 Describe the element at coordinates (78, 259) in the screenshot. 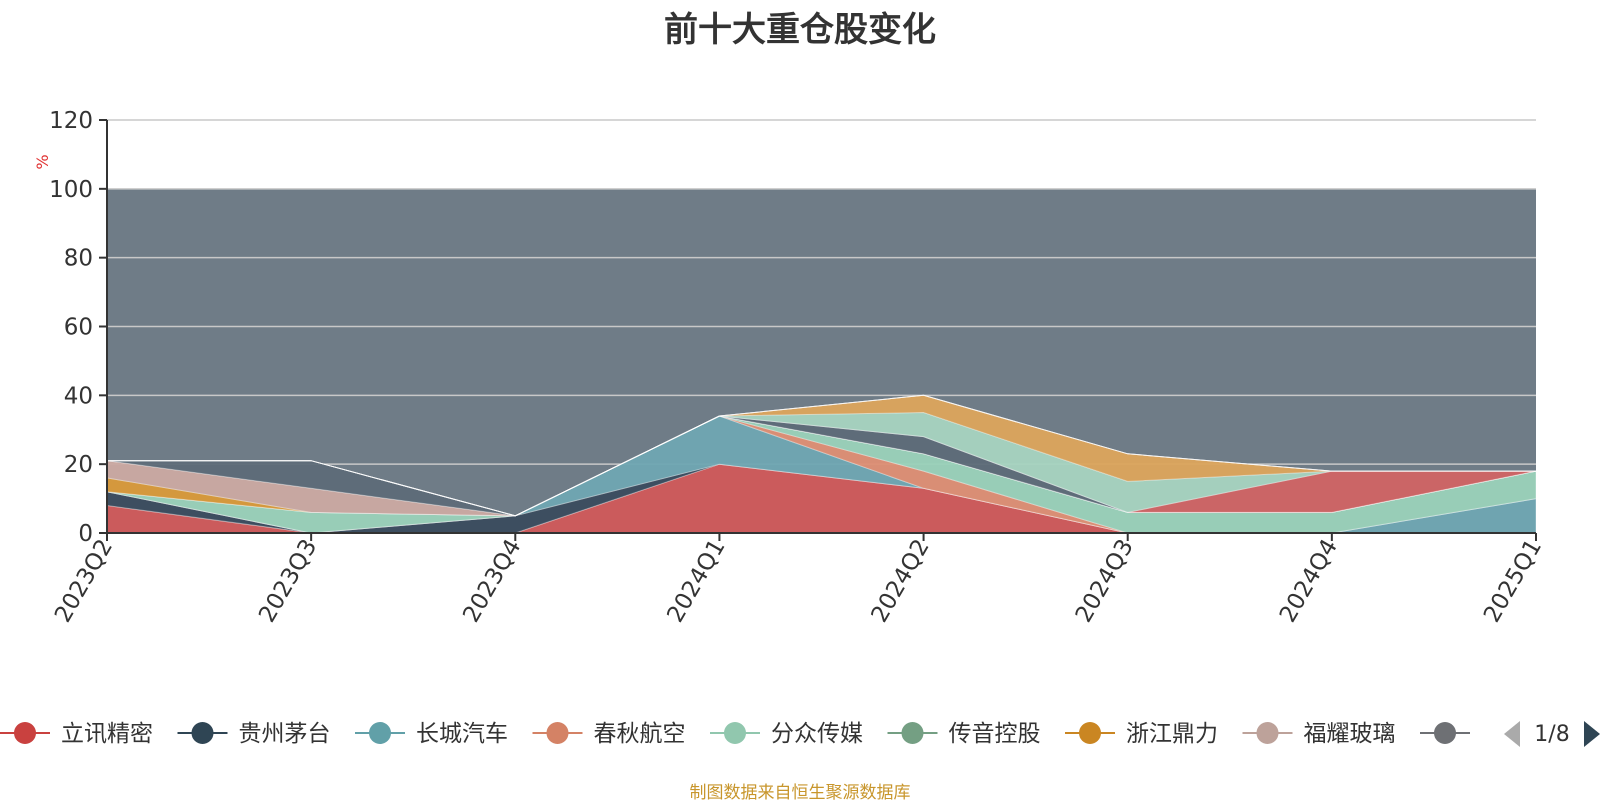

I see `y-tick-label: 80` at that location.